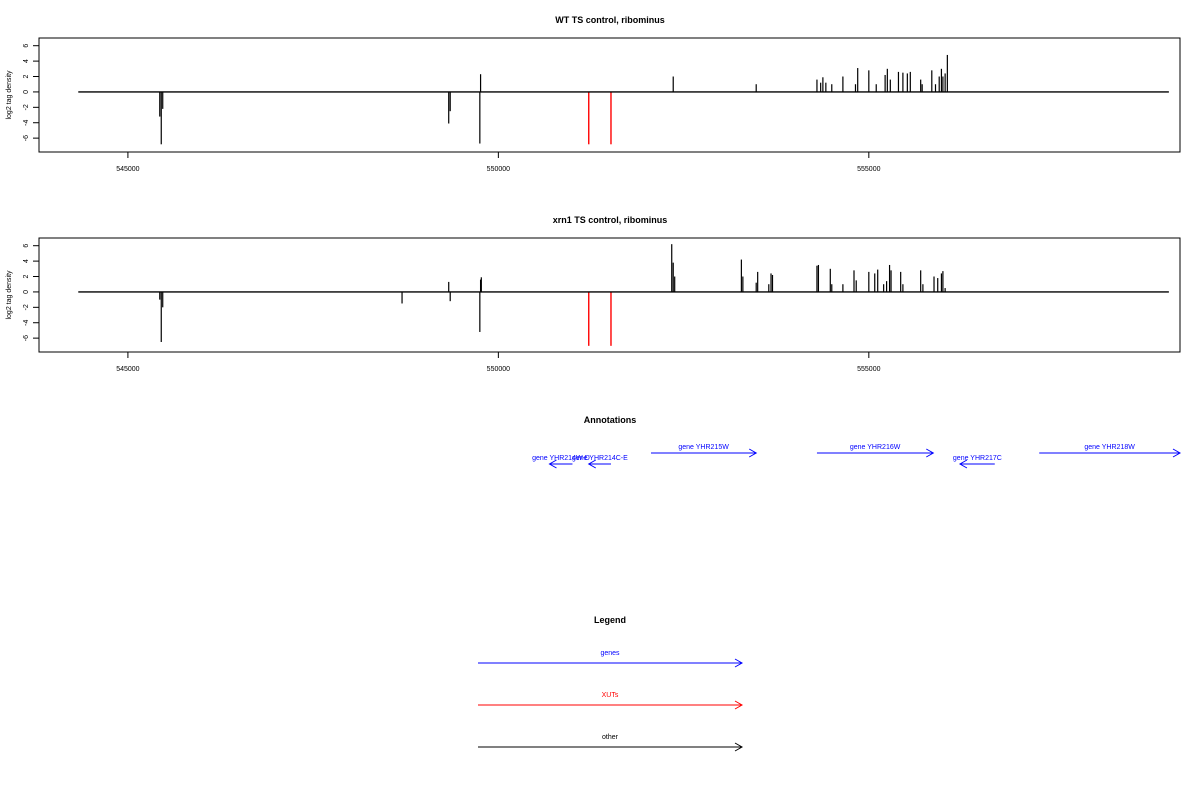 The height and width of the screenshot is (805, 1200). I want to click on feature-label-gene-yhr214c-e: gene YHR214C-E, so click(600, 458).